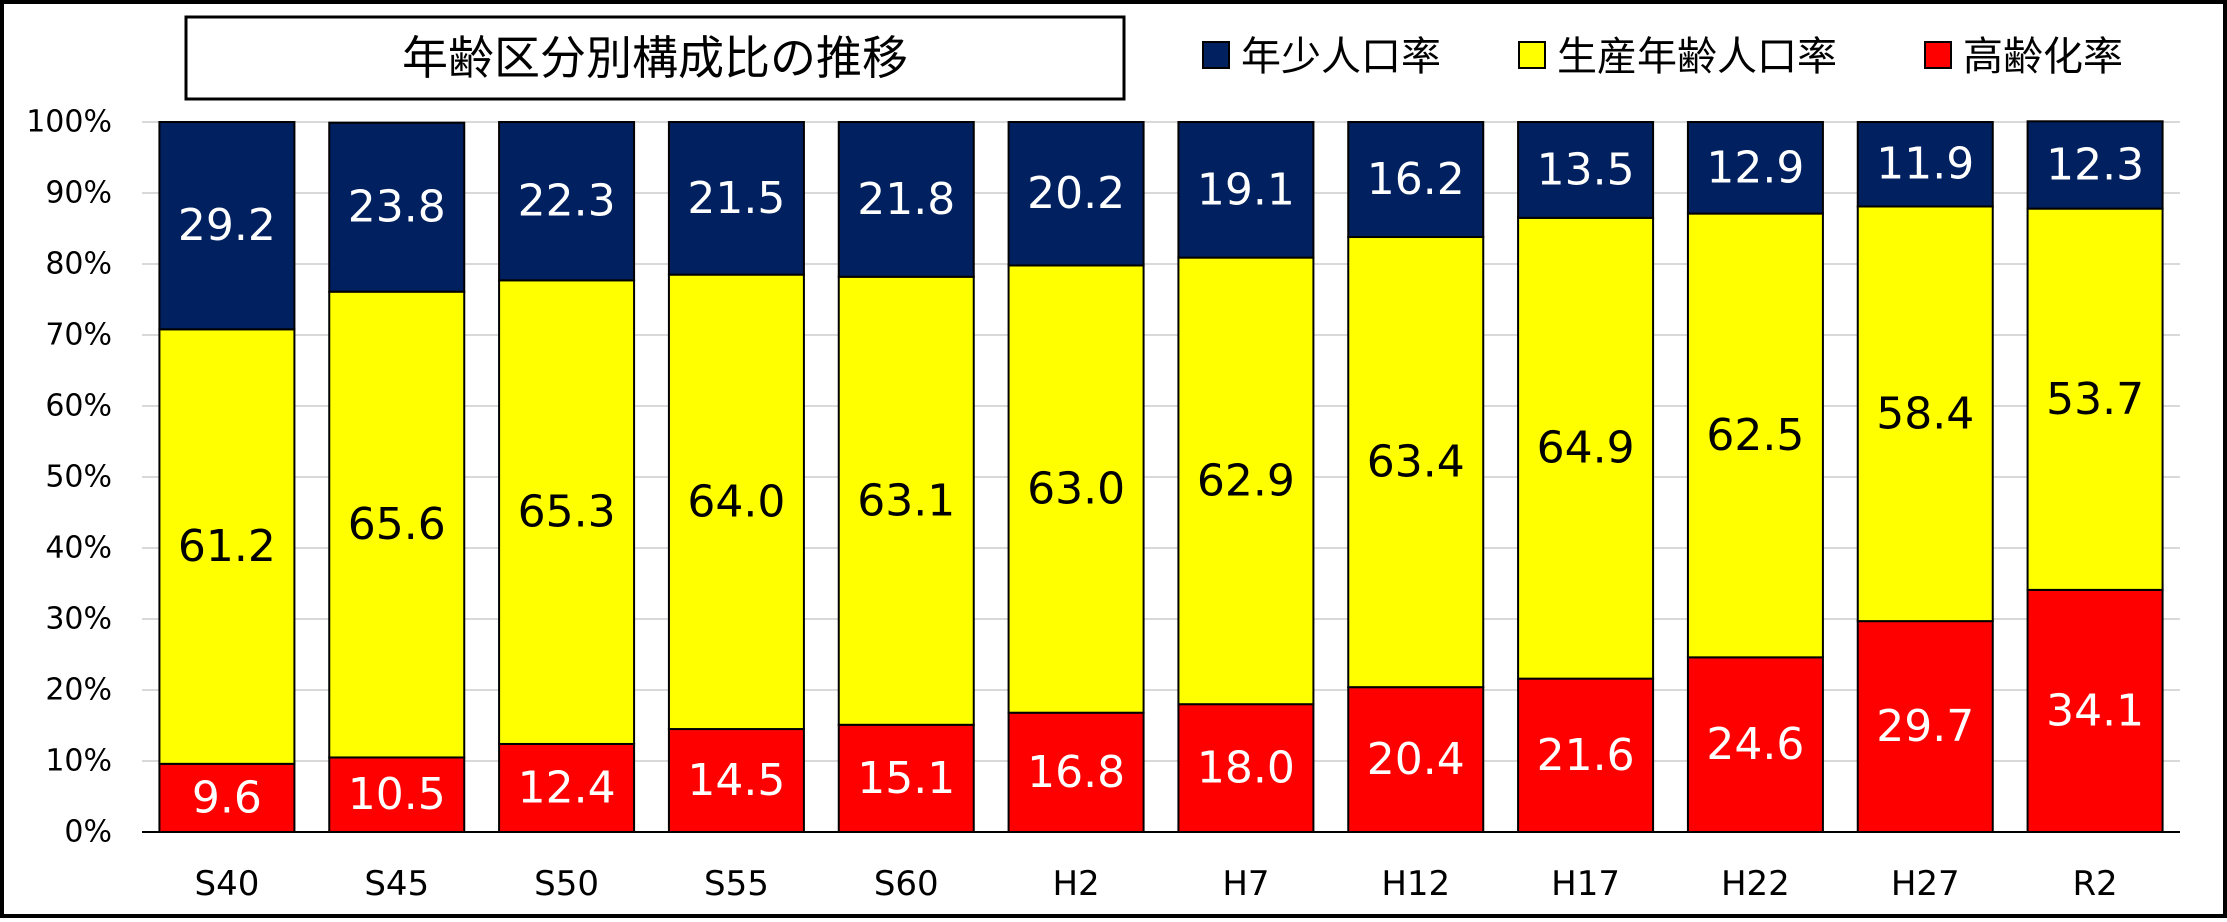 Image resolution: width=2227 pixels, height=922 pixels. I want to click on data-label: 11.9, so click(1925, 164).